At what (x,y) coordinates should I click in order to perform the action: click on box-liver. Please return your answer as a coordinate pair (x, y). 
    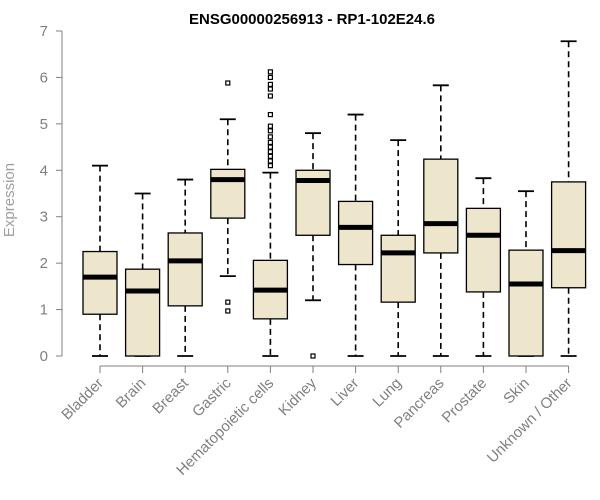
    Looking at the image, I should click on (355, 233).